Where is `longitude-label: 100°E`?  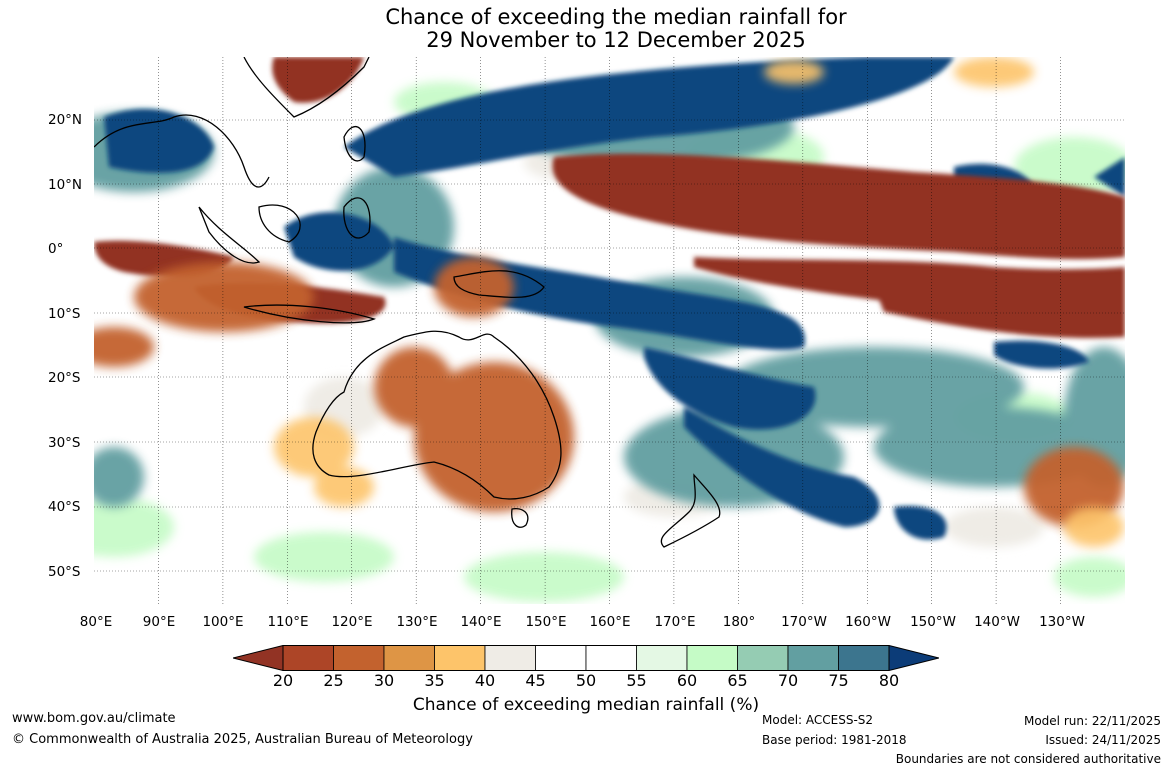 longitude-label: 100°E is located at coordinates (223, 622).